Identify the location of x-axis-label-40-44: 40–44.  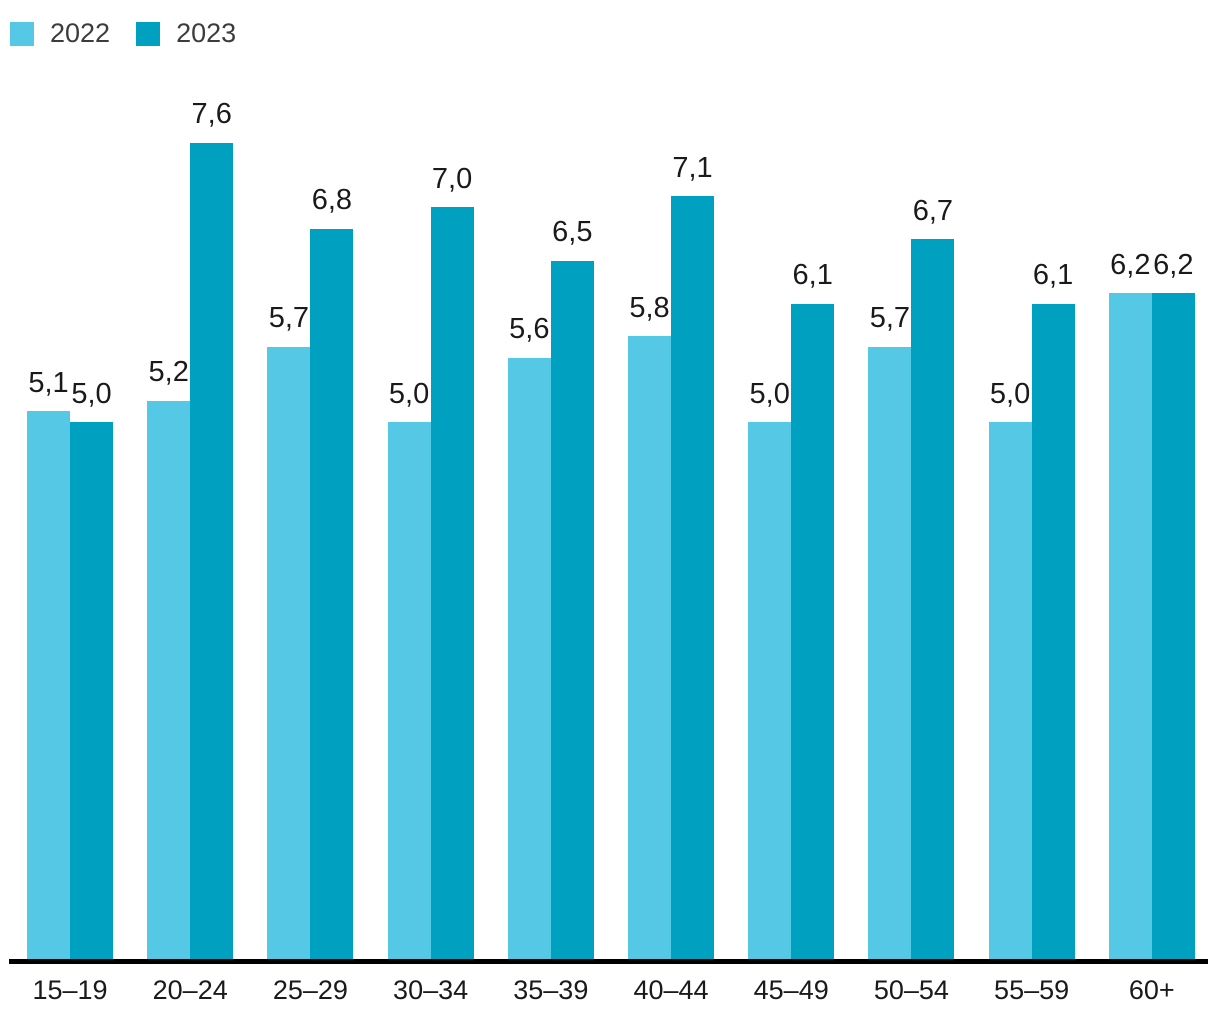
(671, 990).